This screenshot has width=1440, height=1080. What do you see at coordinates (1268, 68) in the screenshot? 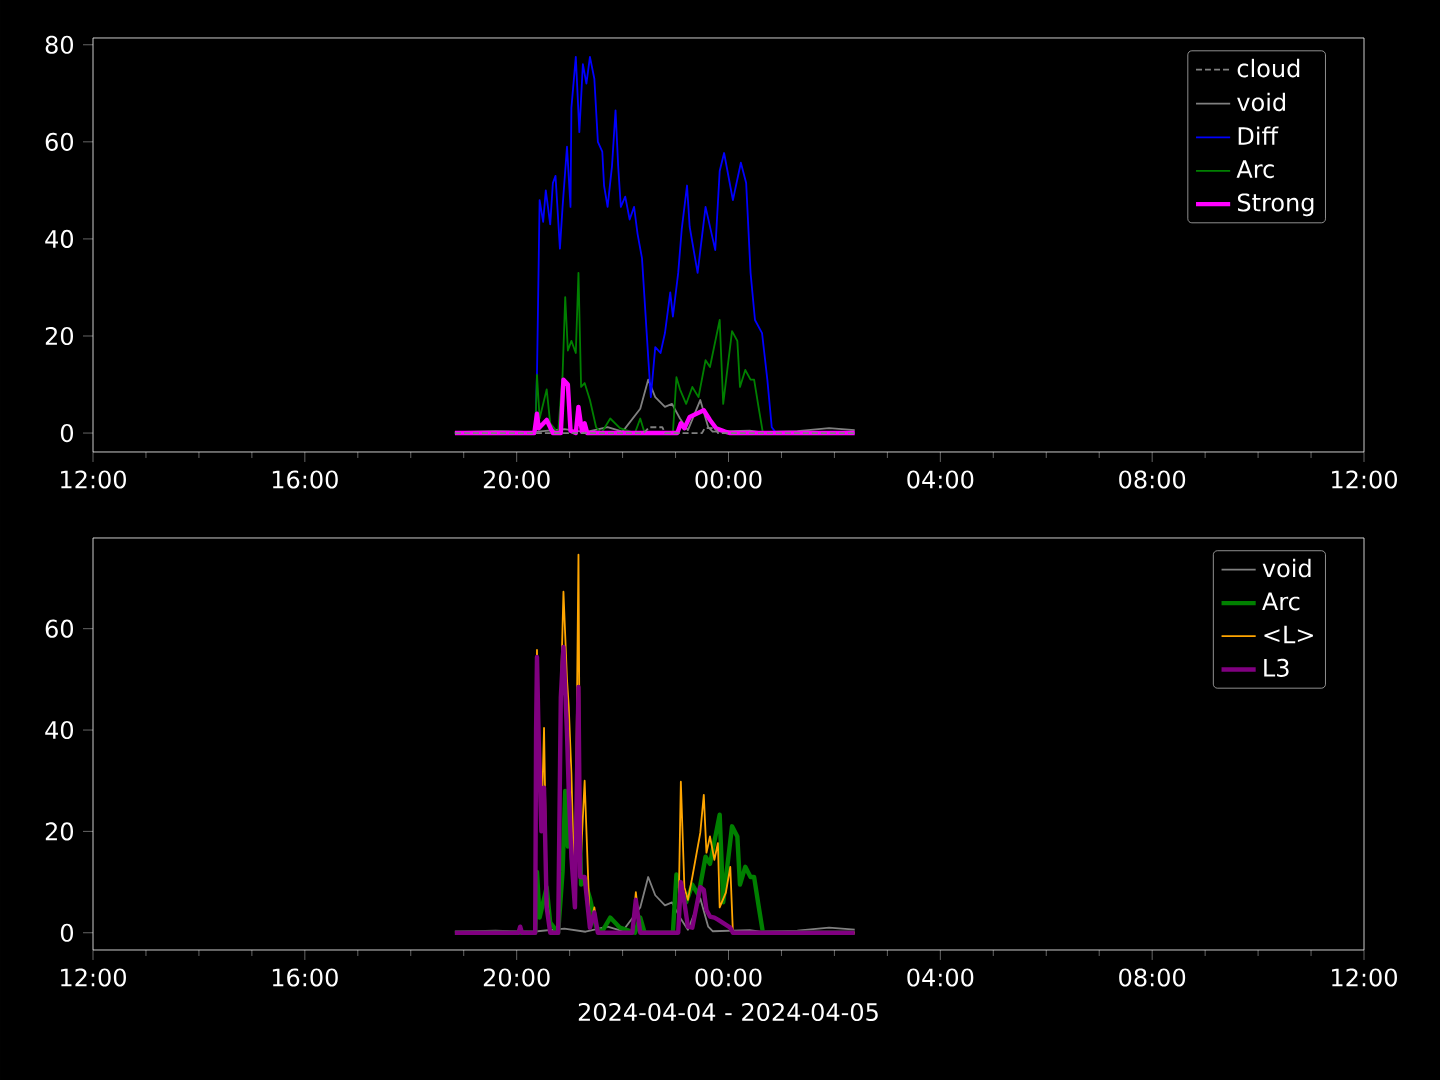
I see `legend-label: cloud` at bounding box center [1268, 68].